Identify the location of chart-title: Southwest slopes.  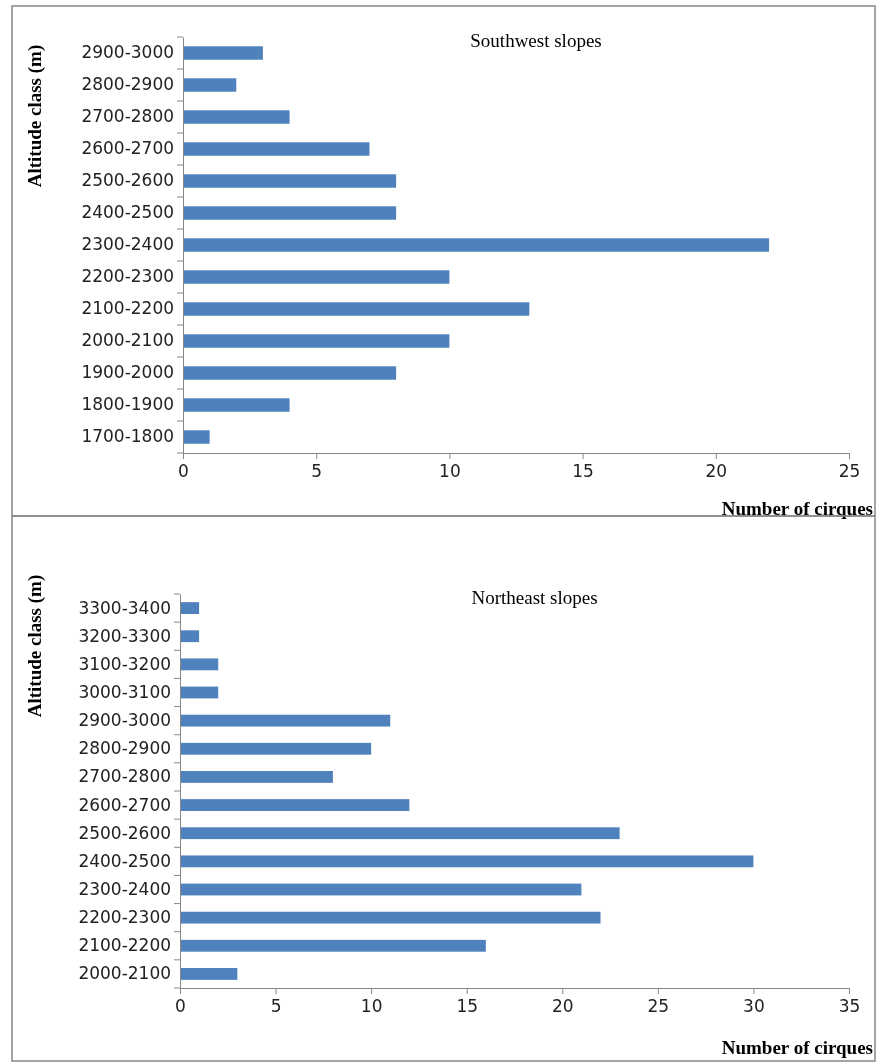
(536, 40).